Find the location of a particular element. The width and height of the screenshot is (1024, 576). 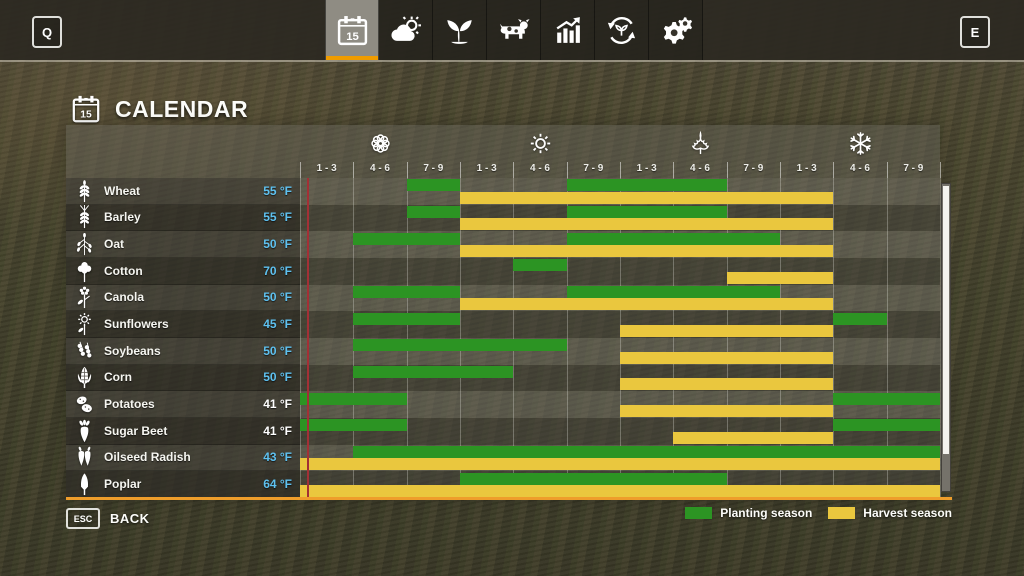

tab-crops is located at coordinates (460, 30).